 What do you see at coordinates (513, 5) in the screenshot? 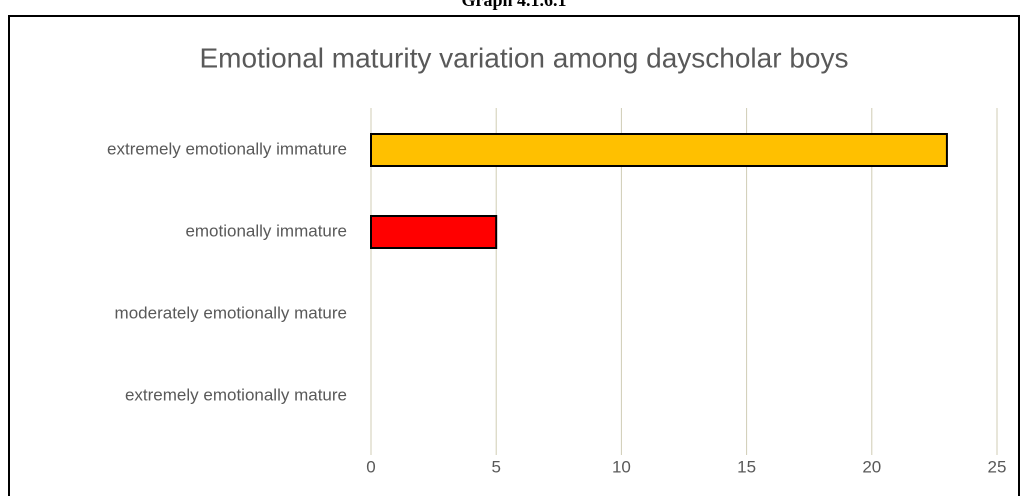
I see `caption: Graph 4.1.6.1` at bounding box center [513, 5].